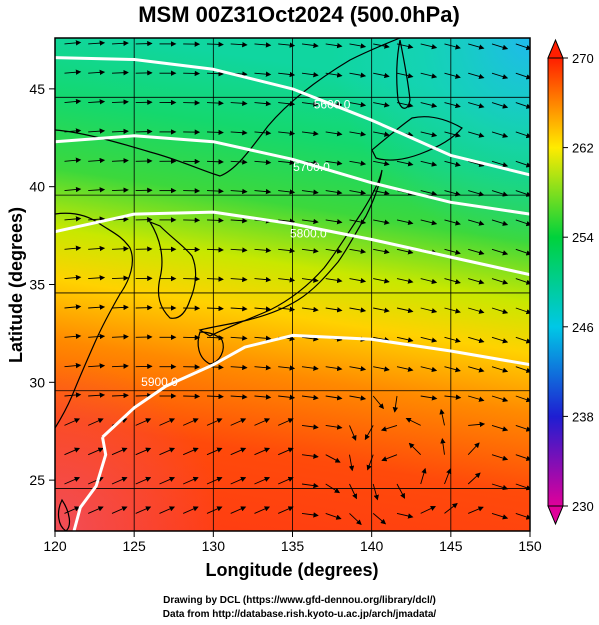 The image size is (599, 625). Describe the element at coordinates (332, 104) in the screenshot. I see `height-contour-label: 5600.0` at that location.